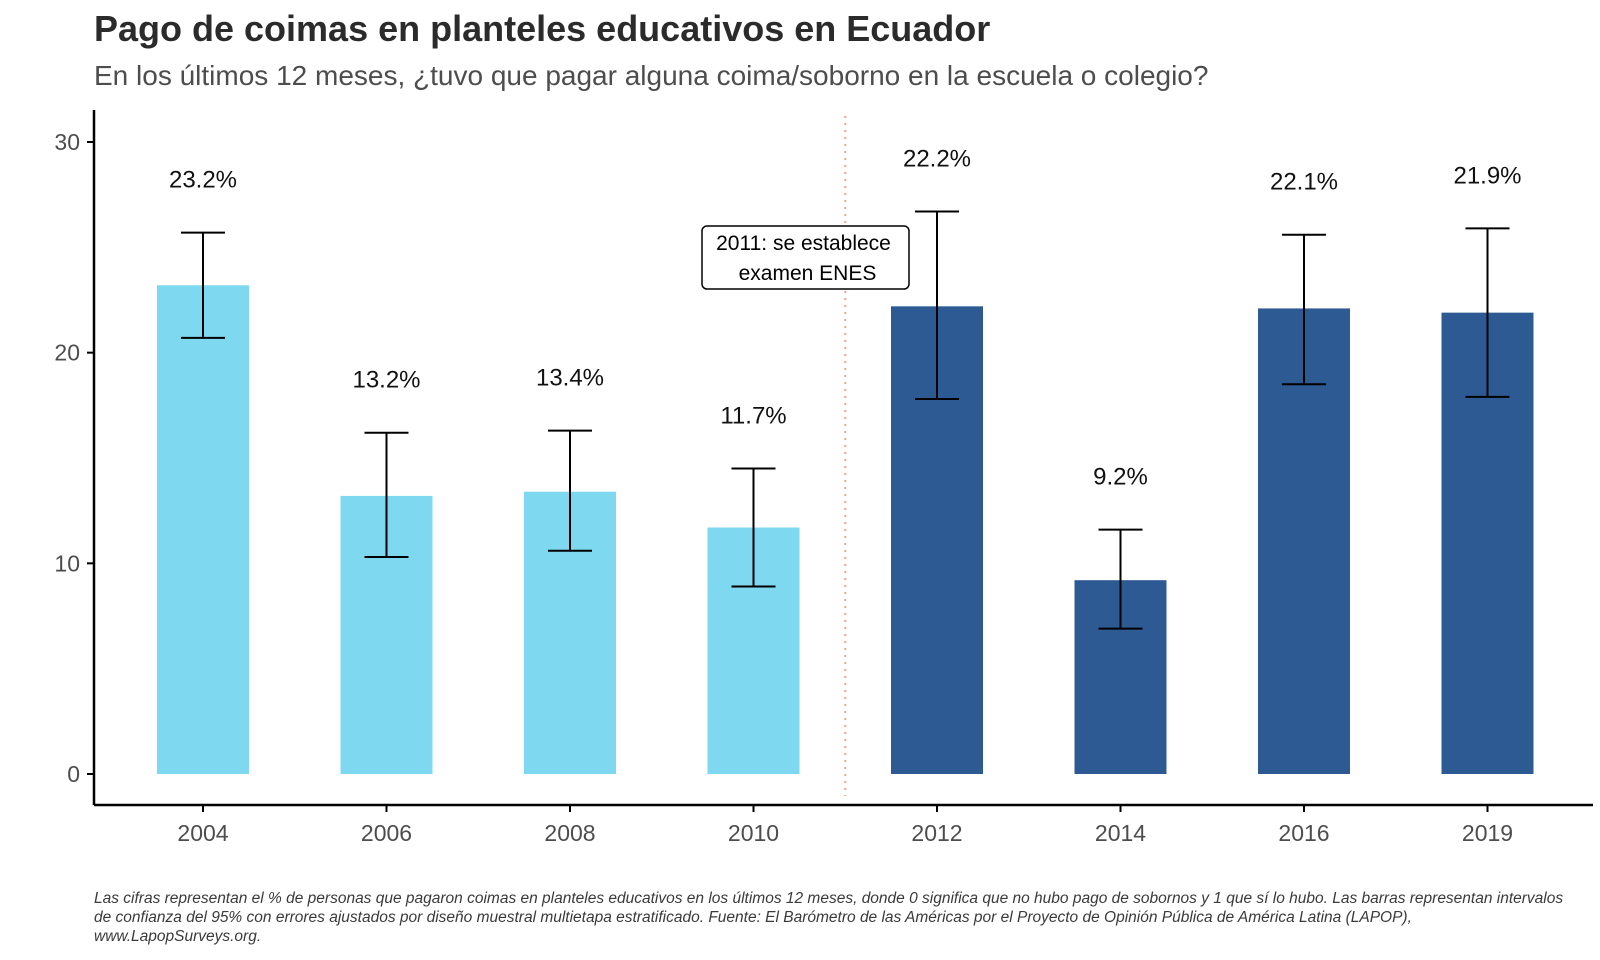  I want to click on value-label-2016: 22.1%, so click(1304, 182).